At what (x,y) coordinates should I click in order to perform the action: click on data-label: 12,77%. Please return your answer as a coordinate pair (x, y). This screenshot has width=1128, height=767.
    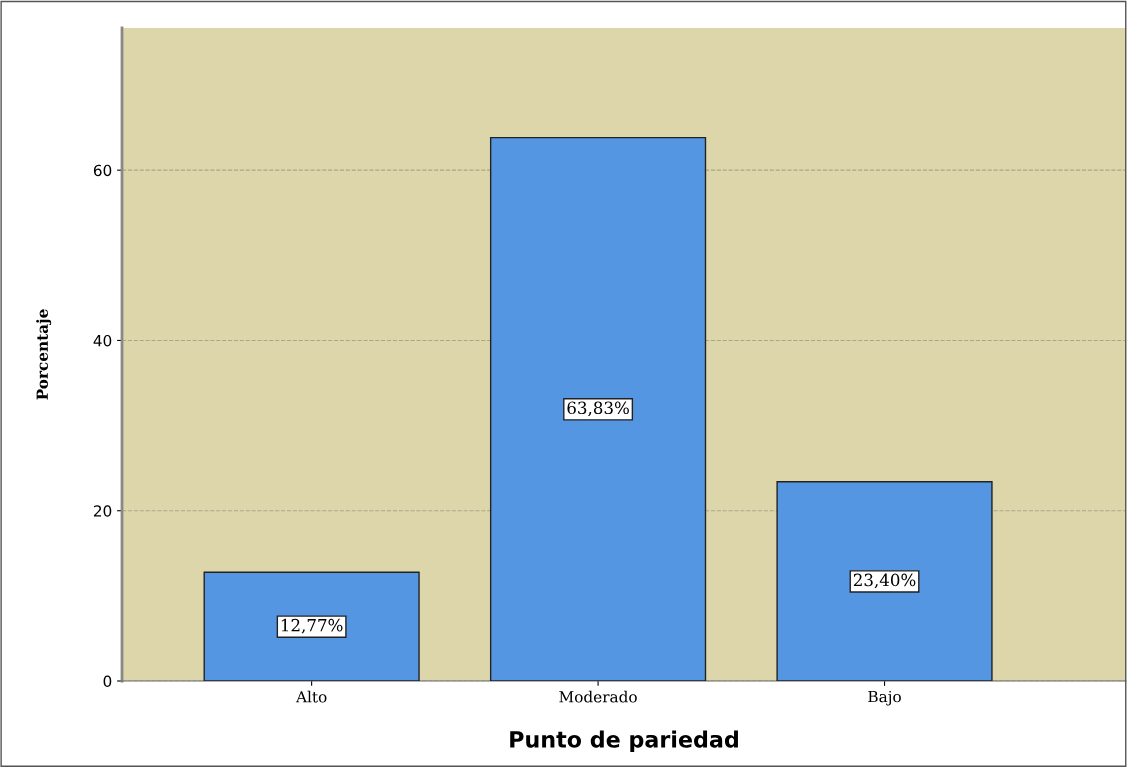
    Looking at the image, I should click on (312, 626).